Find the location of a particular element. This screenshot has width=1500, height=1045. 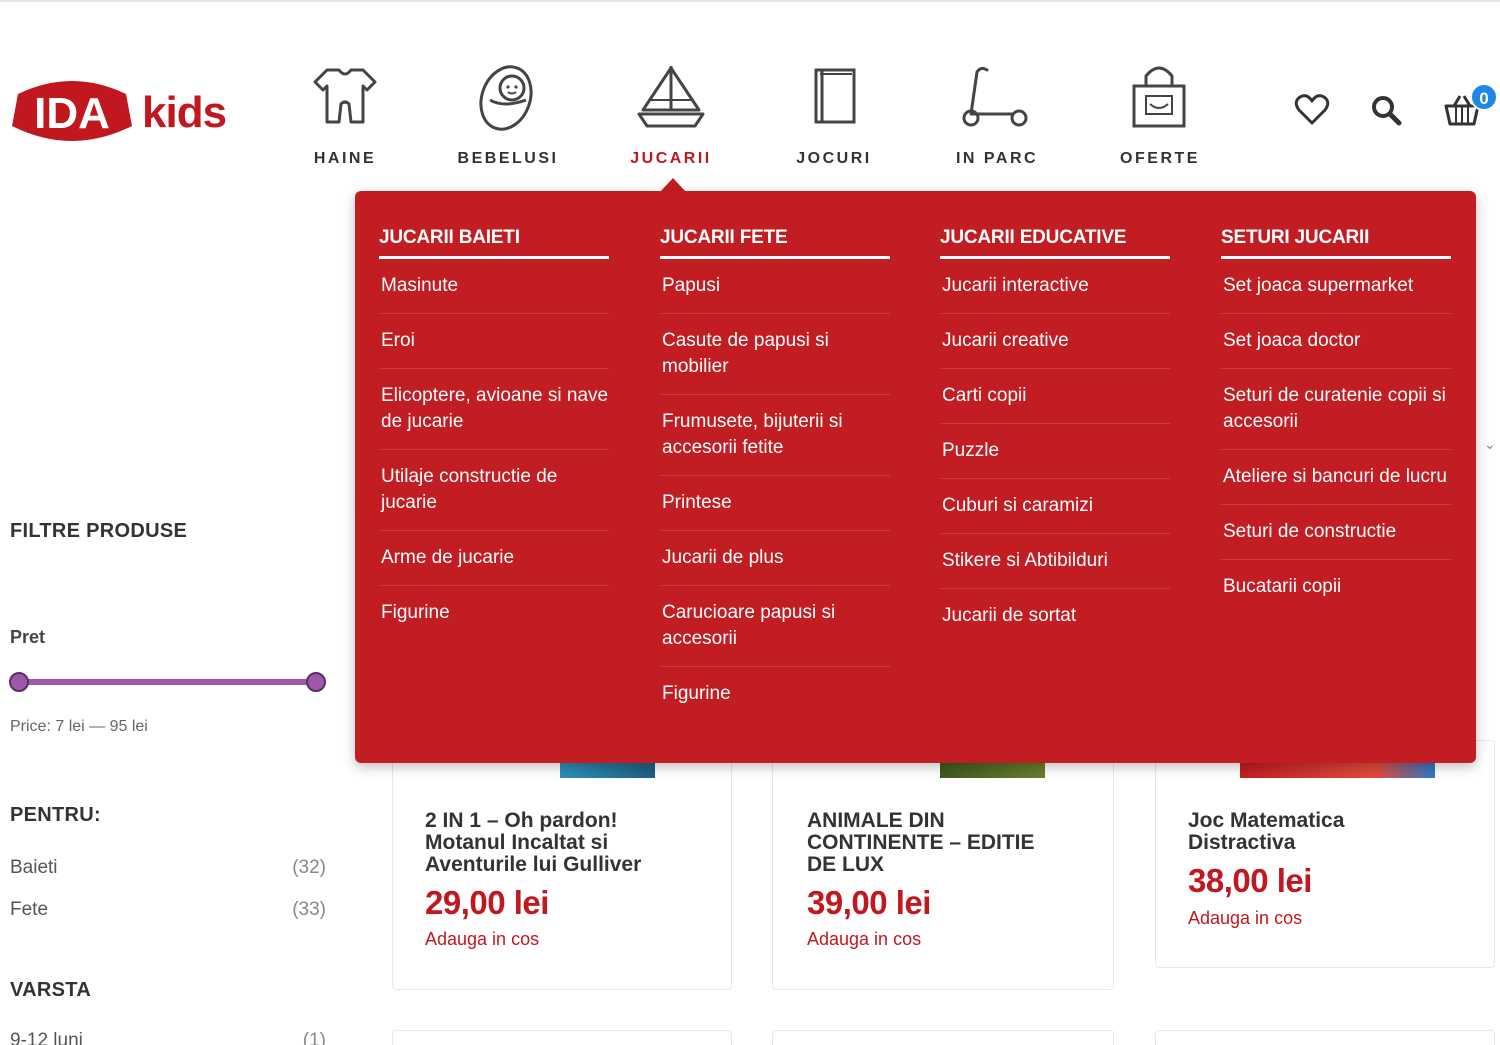

swaddled-baby-icon is located at coordinates (506, 98).